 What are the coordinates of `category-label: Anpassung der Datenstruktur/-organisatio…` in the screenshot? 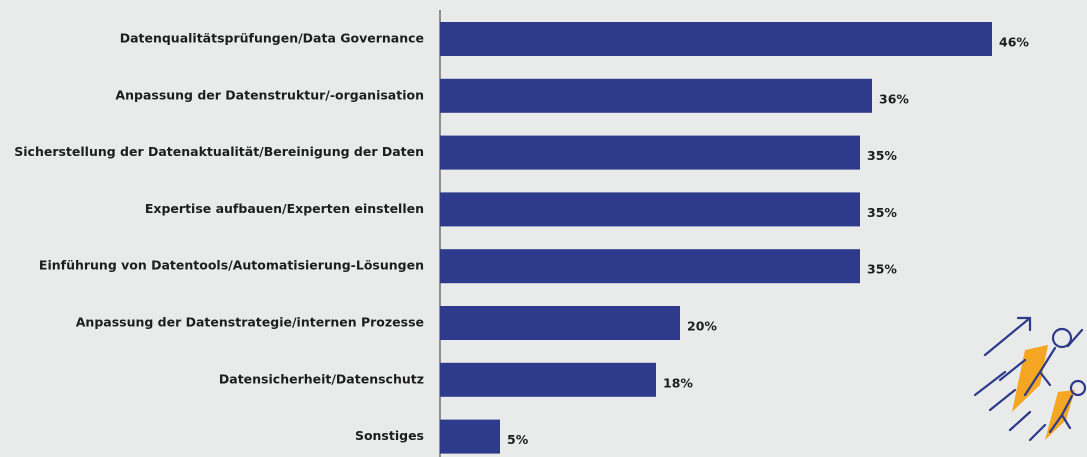 It's located at (269, 94).